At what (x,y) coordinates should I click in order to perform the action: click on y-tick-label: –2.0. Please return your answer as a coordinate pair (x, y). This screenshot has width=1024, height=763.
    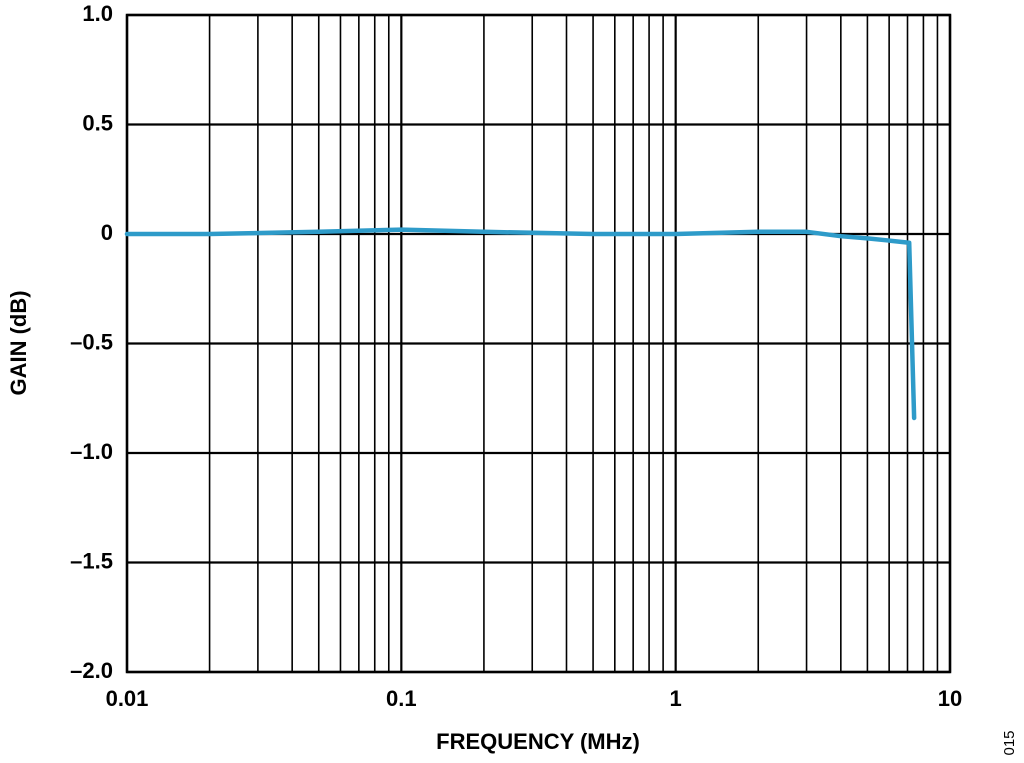
    Looking at the image, I should click on (91, 670).